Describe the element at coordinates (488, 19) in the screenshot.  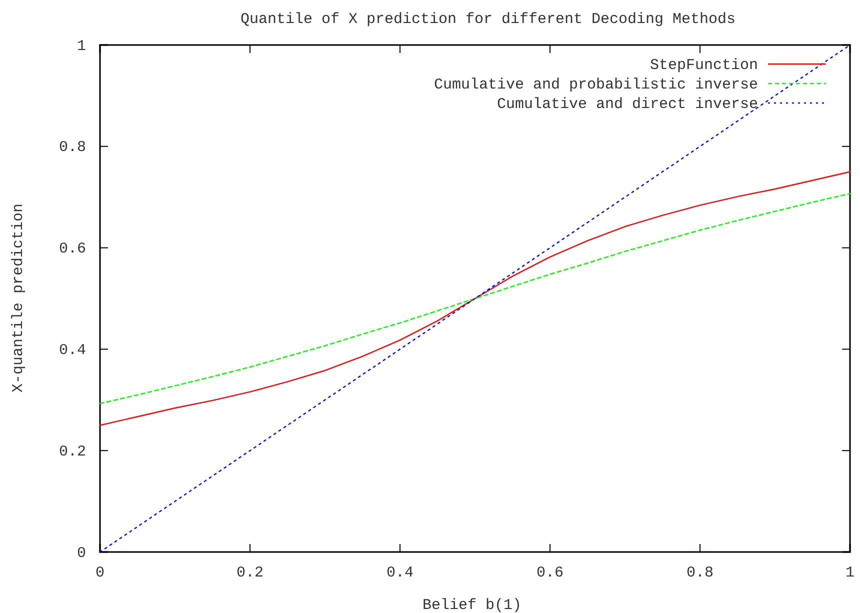
I see `chart-title: Quantile of X prediction for different Decoding Methods` at that location.